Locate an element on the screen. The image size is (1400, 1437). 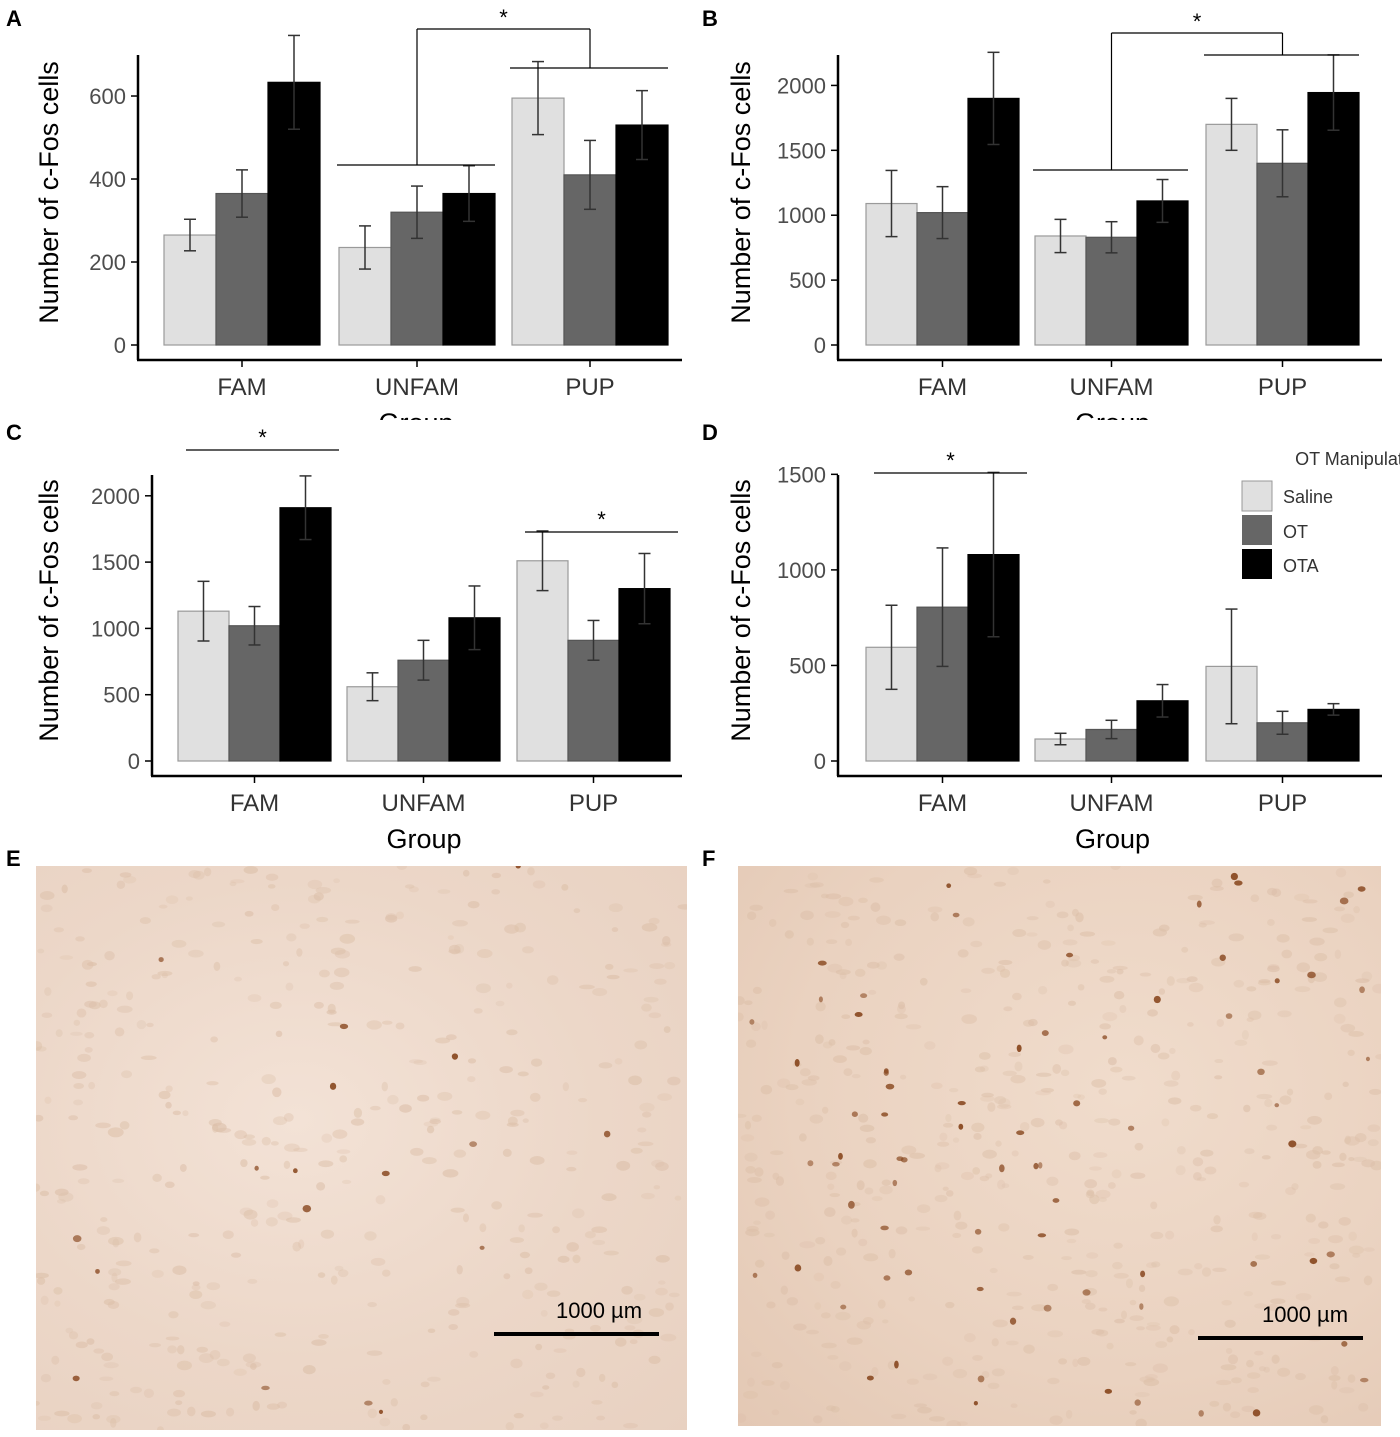
x-tick-label: PUP is located at coordinates (1282, 803).